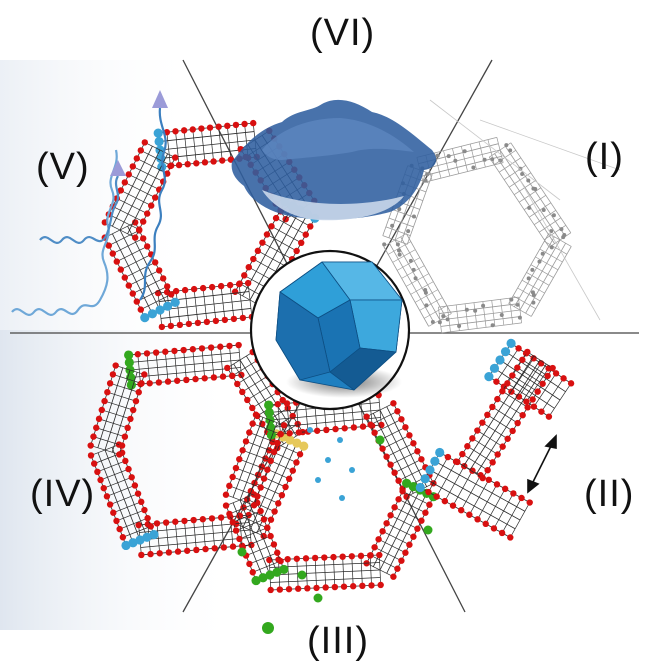  Describe the element at coordinates (330, 330) in the screenshot. I see `center-polyhedron` at that location.